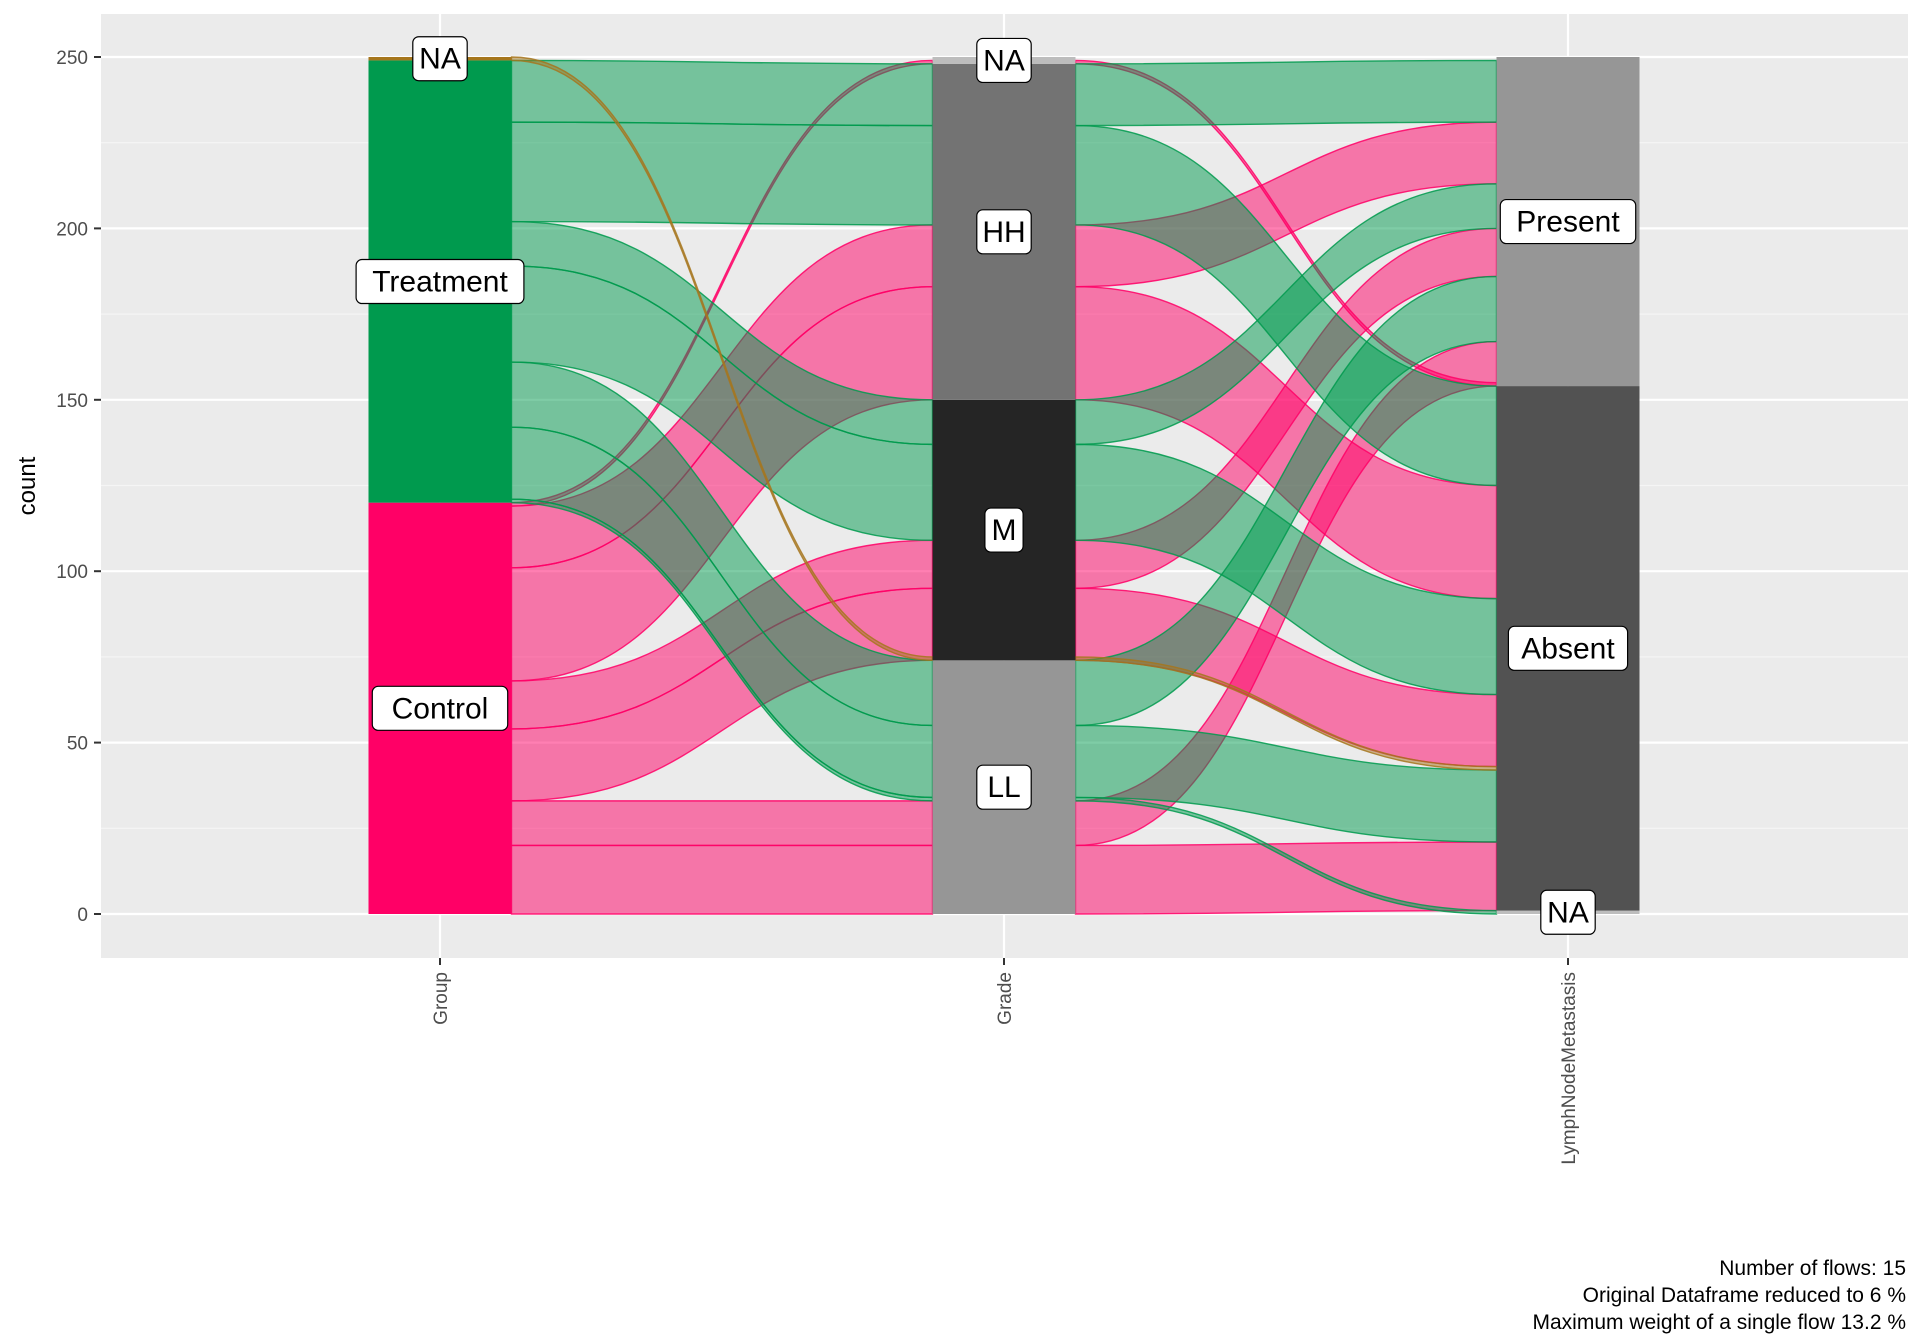 Image resolution: width=1920 pixels, height=1344 pixels. What do you see at coordinates (72, 487) in the screenshot?
I see `y-tick-labels: 0 50 100 150 200 250` at bounding box center [72, 487].